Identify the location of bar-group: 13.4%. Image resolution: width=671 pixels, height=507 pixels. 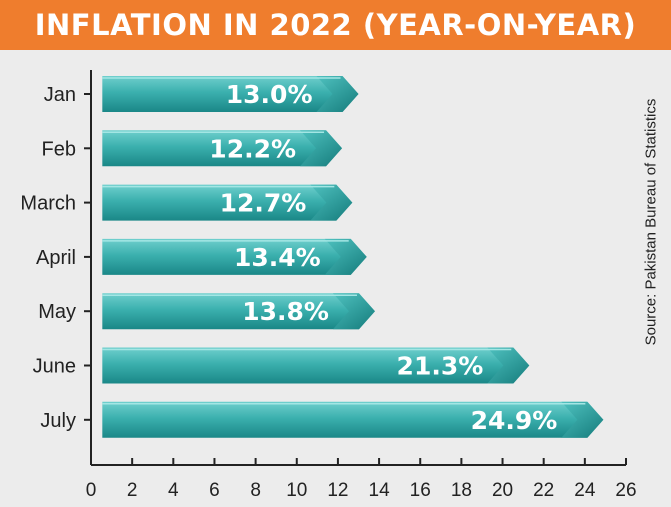
(234, 256).